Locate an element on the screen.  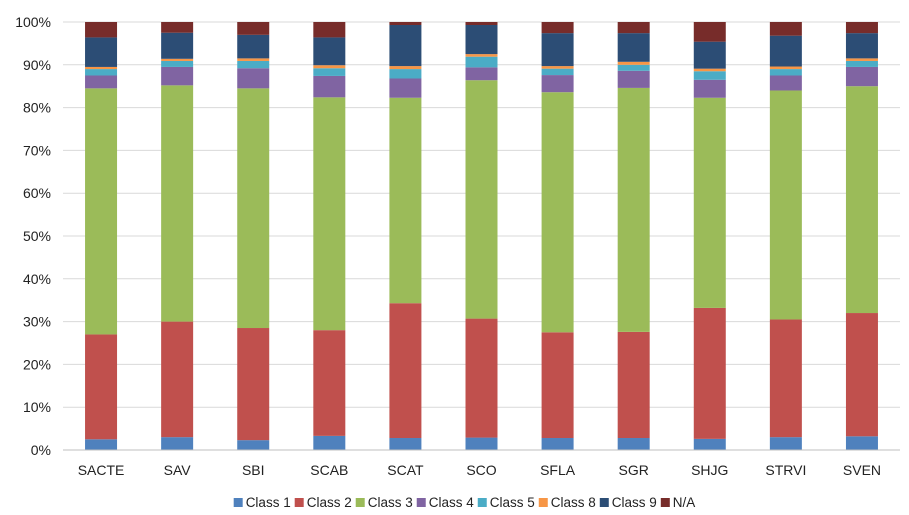
bar-stack-sbi is located at coordinates (253, 236).